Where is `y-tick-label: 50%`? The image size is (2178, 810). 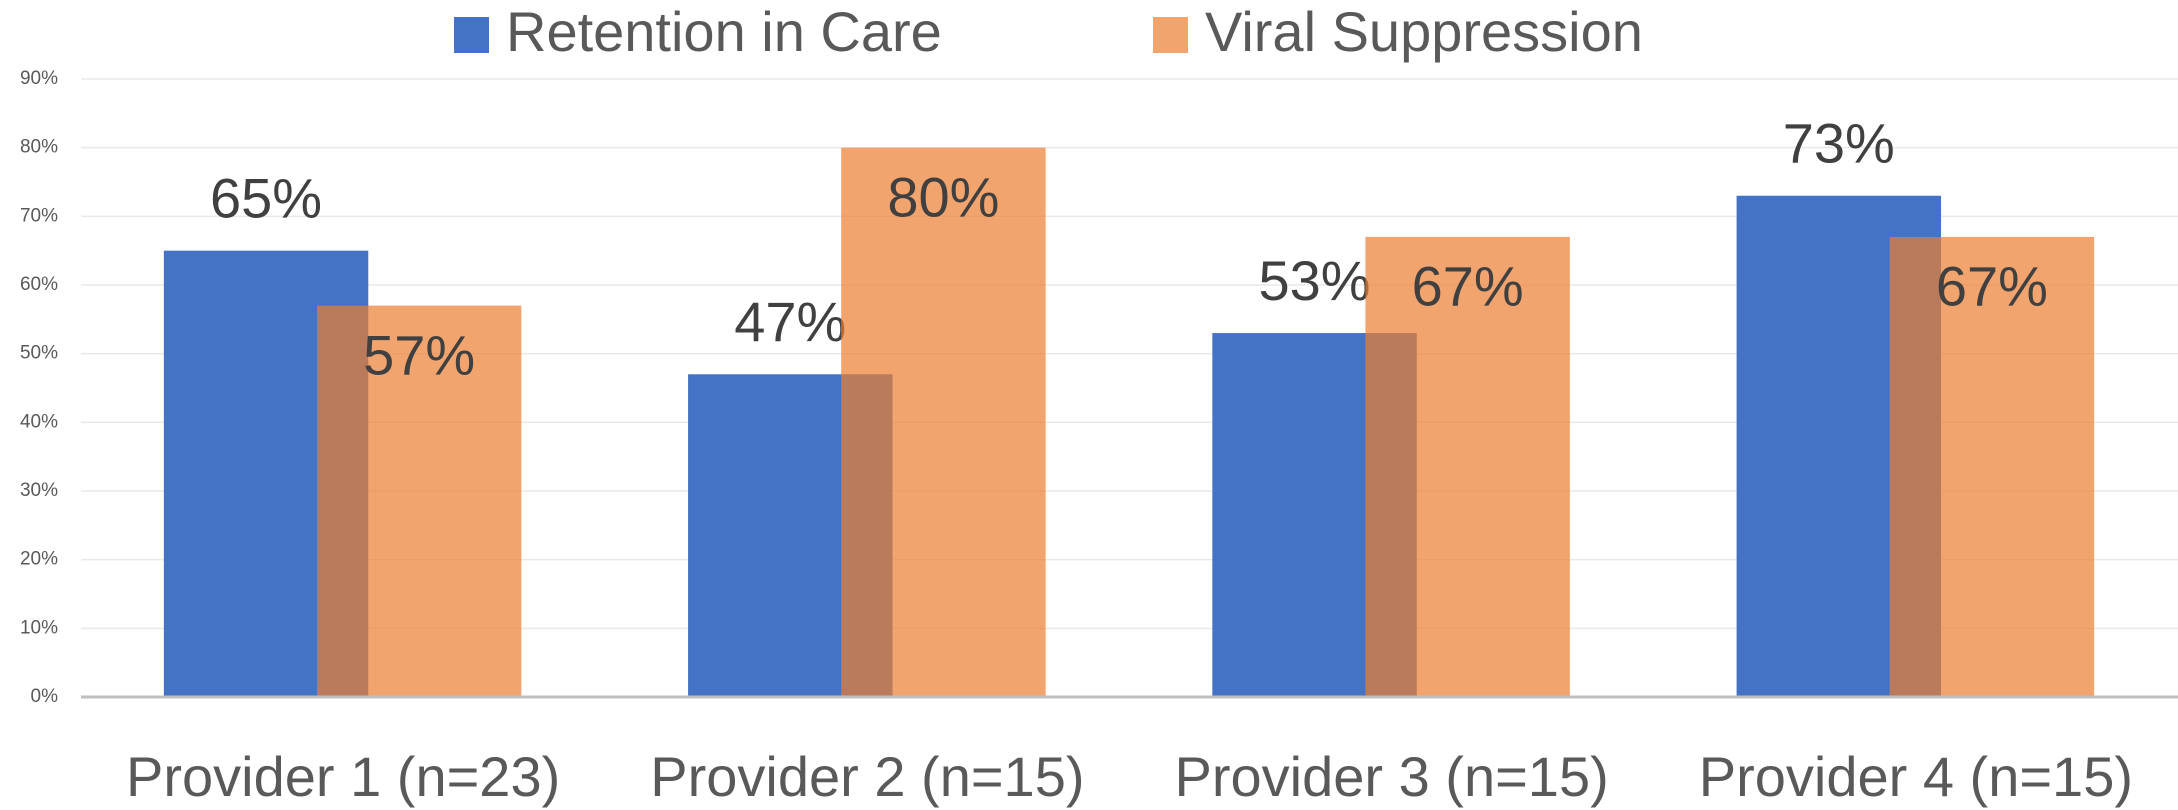
y-tick-label: 50% is located at coordinates (39, 353).